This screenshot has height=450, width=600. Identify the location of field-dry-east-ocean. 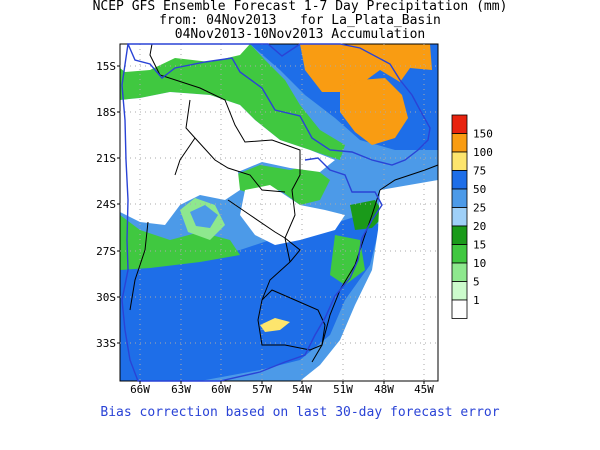
(369, 280).